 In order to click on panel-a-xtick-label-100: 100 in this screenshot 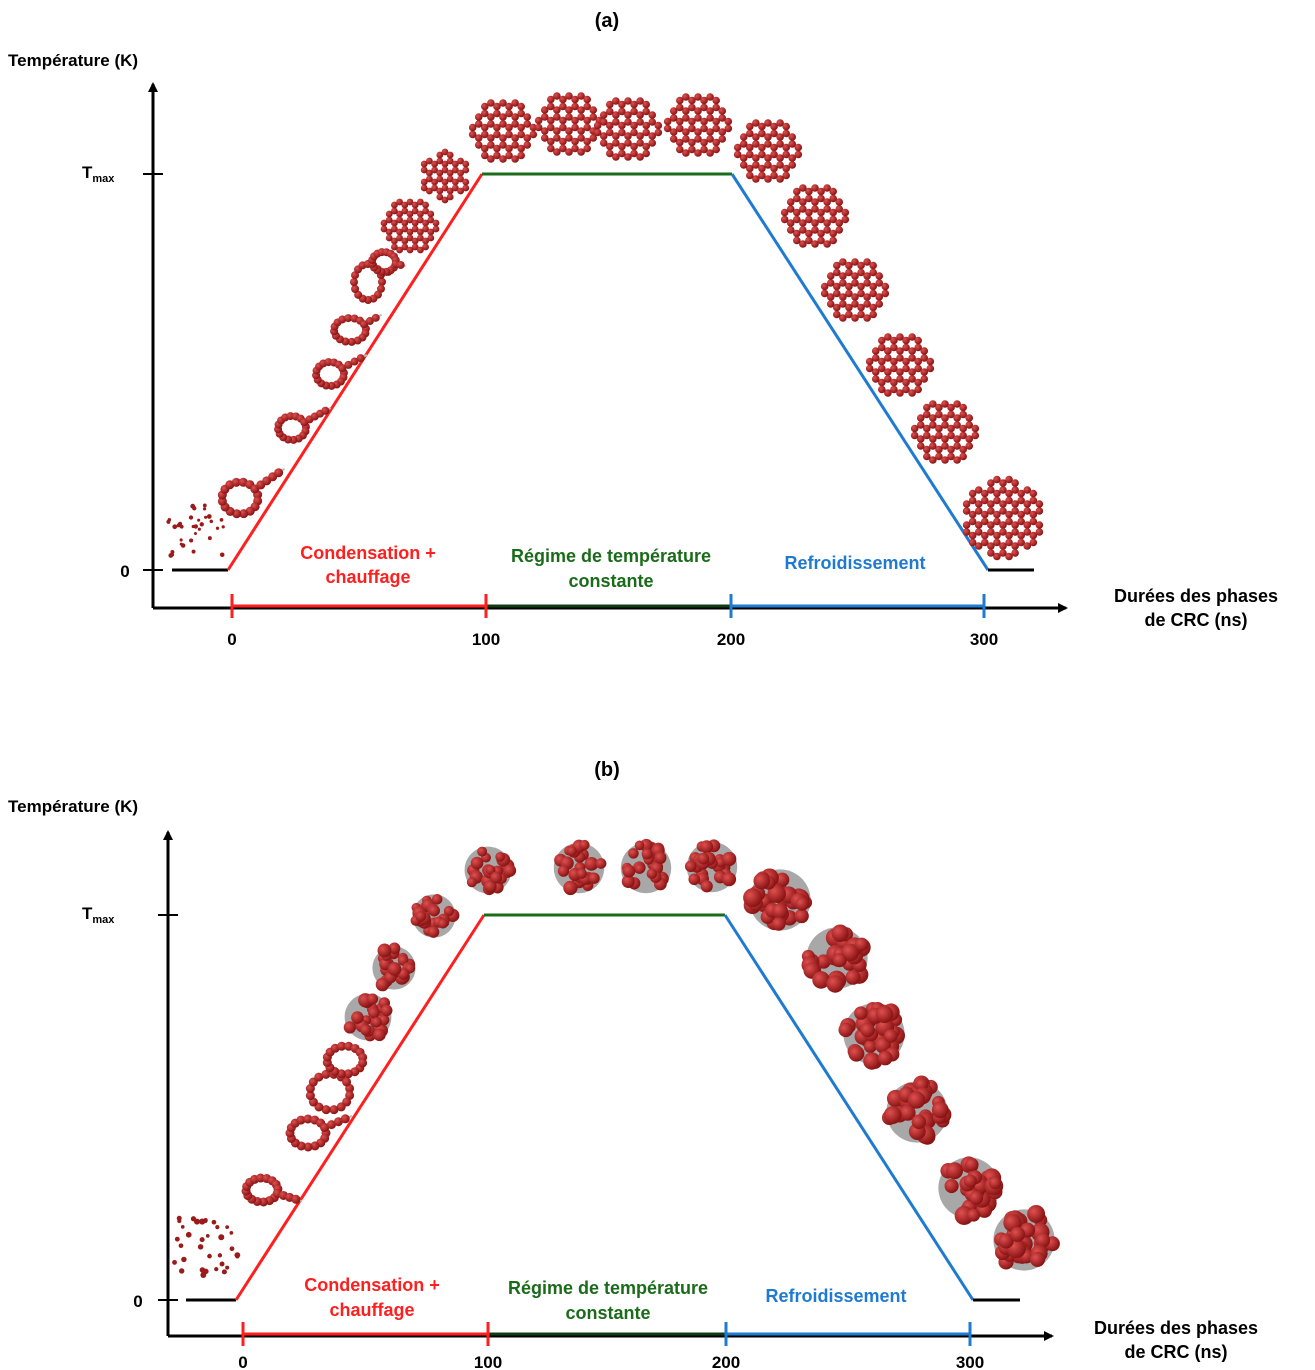, I will do `click(486, 639)`.